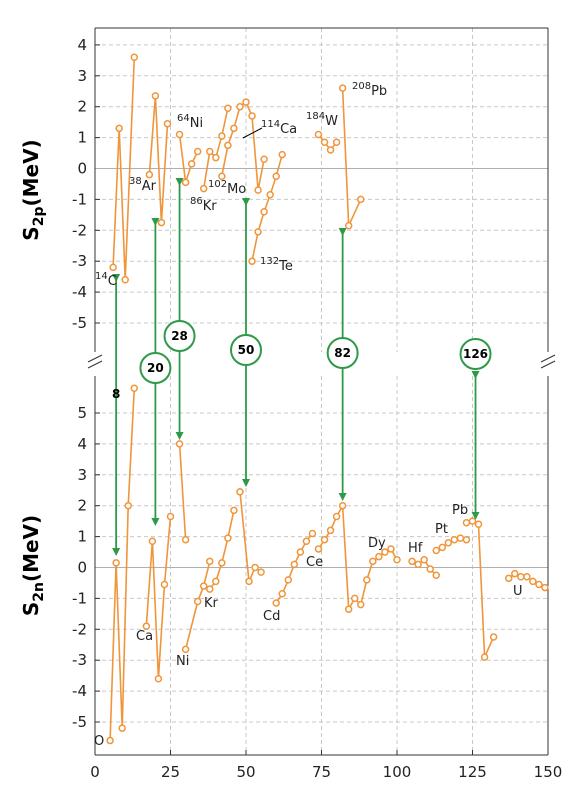 The height and width of the screenshot is (787, 586). What do you see at coordinates (331, 121) in the screenshot?
I see `annotation-element: W` at bounding box center [331, 121].